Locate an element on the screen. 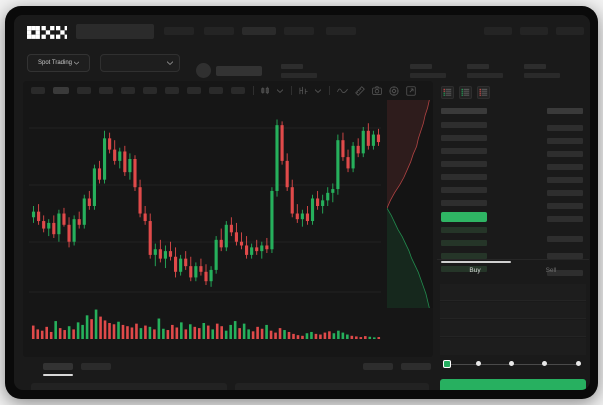  orderbook-spread-row is located at coordinates (464, 217).